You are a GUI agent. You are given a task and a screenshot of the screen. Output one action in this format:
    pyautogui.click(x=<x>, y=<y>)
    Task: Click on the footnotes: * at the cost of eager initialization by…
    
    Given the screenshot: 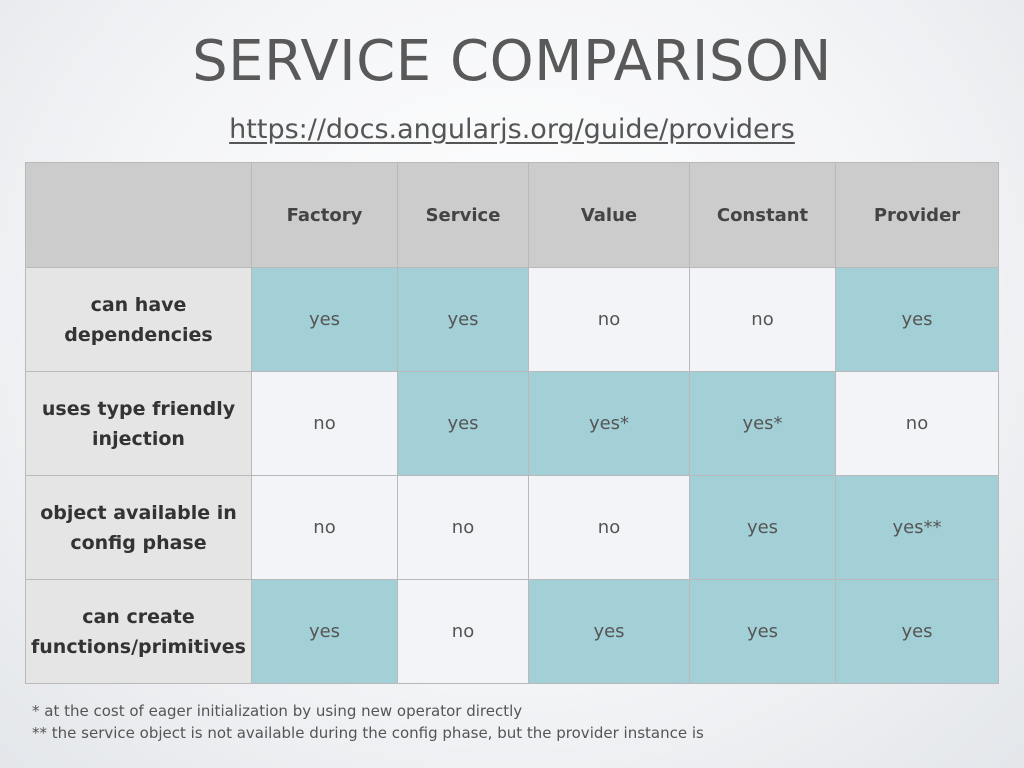 What is the action you would take?
    pyautogui.click(x=512, y=722)
    